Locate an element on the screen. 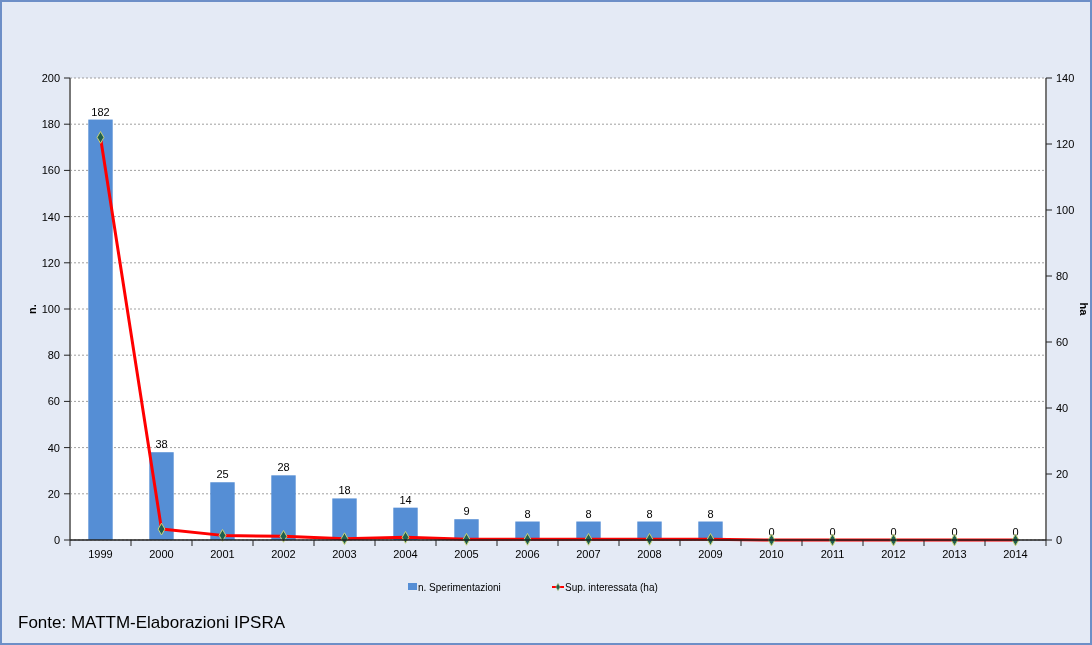  y2-tick-label: 60 is located at coordinates (1062, 342).